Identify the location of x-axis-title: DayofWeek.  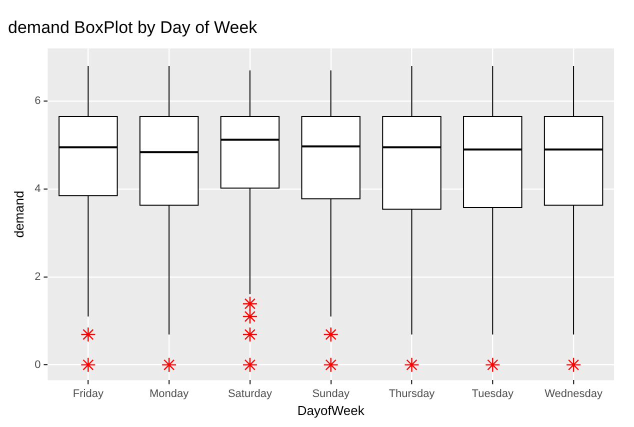
(331, 410).